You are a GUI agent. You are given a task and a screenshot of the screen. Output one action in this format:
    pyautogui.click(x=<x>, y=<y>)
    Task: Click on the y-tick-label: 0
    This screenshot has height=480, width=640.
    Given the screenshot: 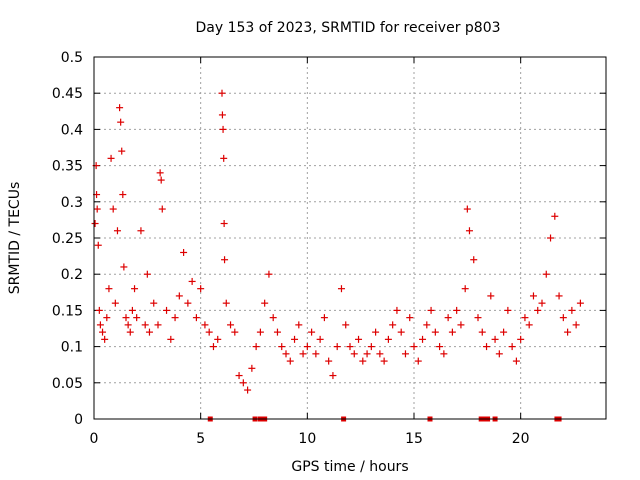 What is the action you would take?
    pyautogui.click(x=78, y=420)
    